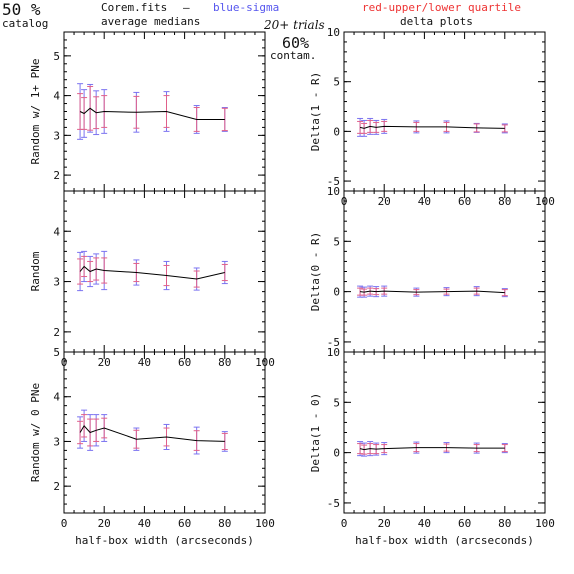 The image size is (574, 574). I want to click on catalog-fraction: 50 %, so click(21, 9).